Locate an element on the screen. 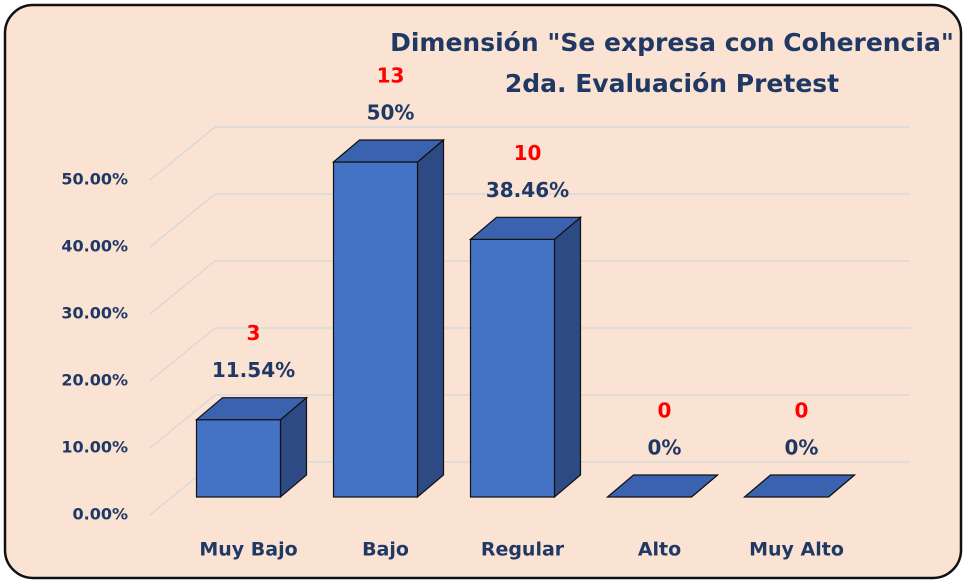 This screenshot has height=583, width=966. x-tick-label: Bajo is located at coordinates (385, 550).